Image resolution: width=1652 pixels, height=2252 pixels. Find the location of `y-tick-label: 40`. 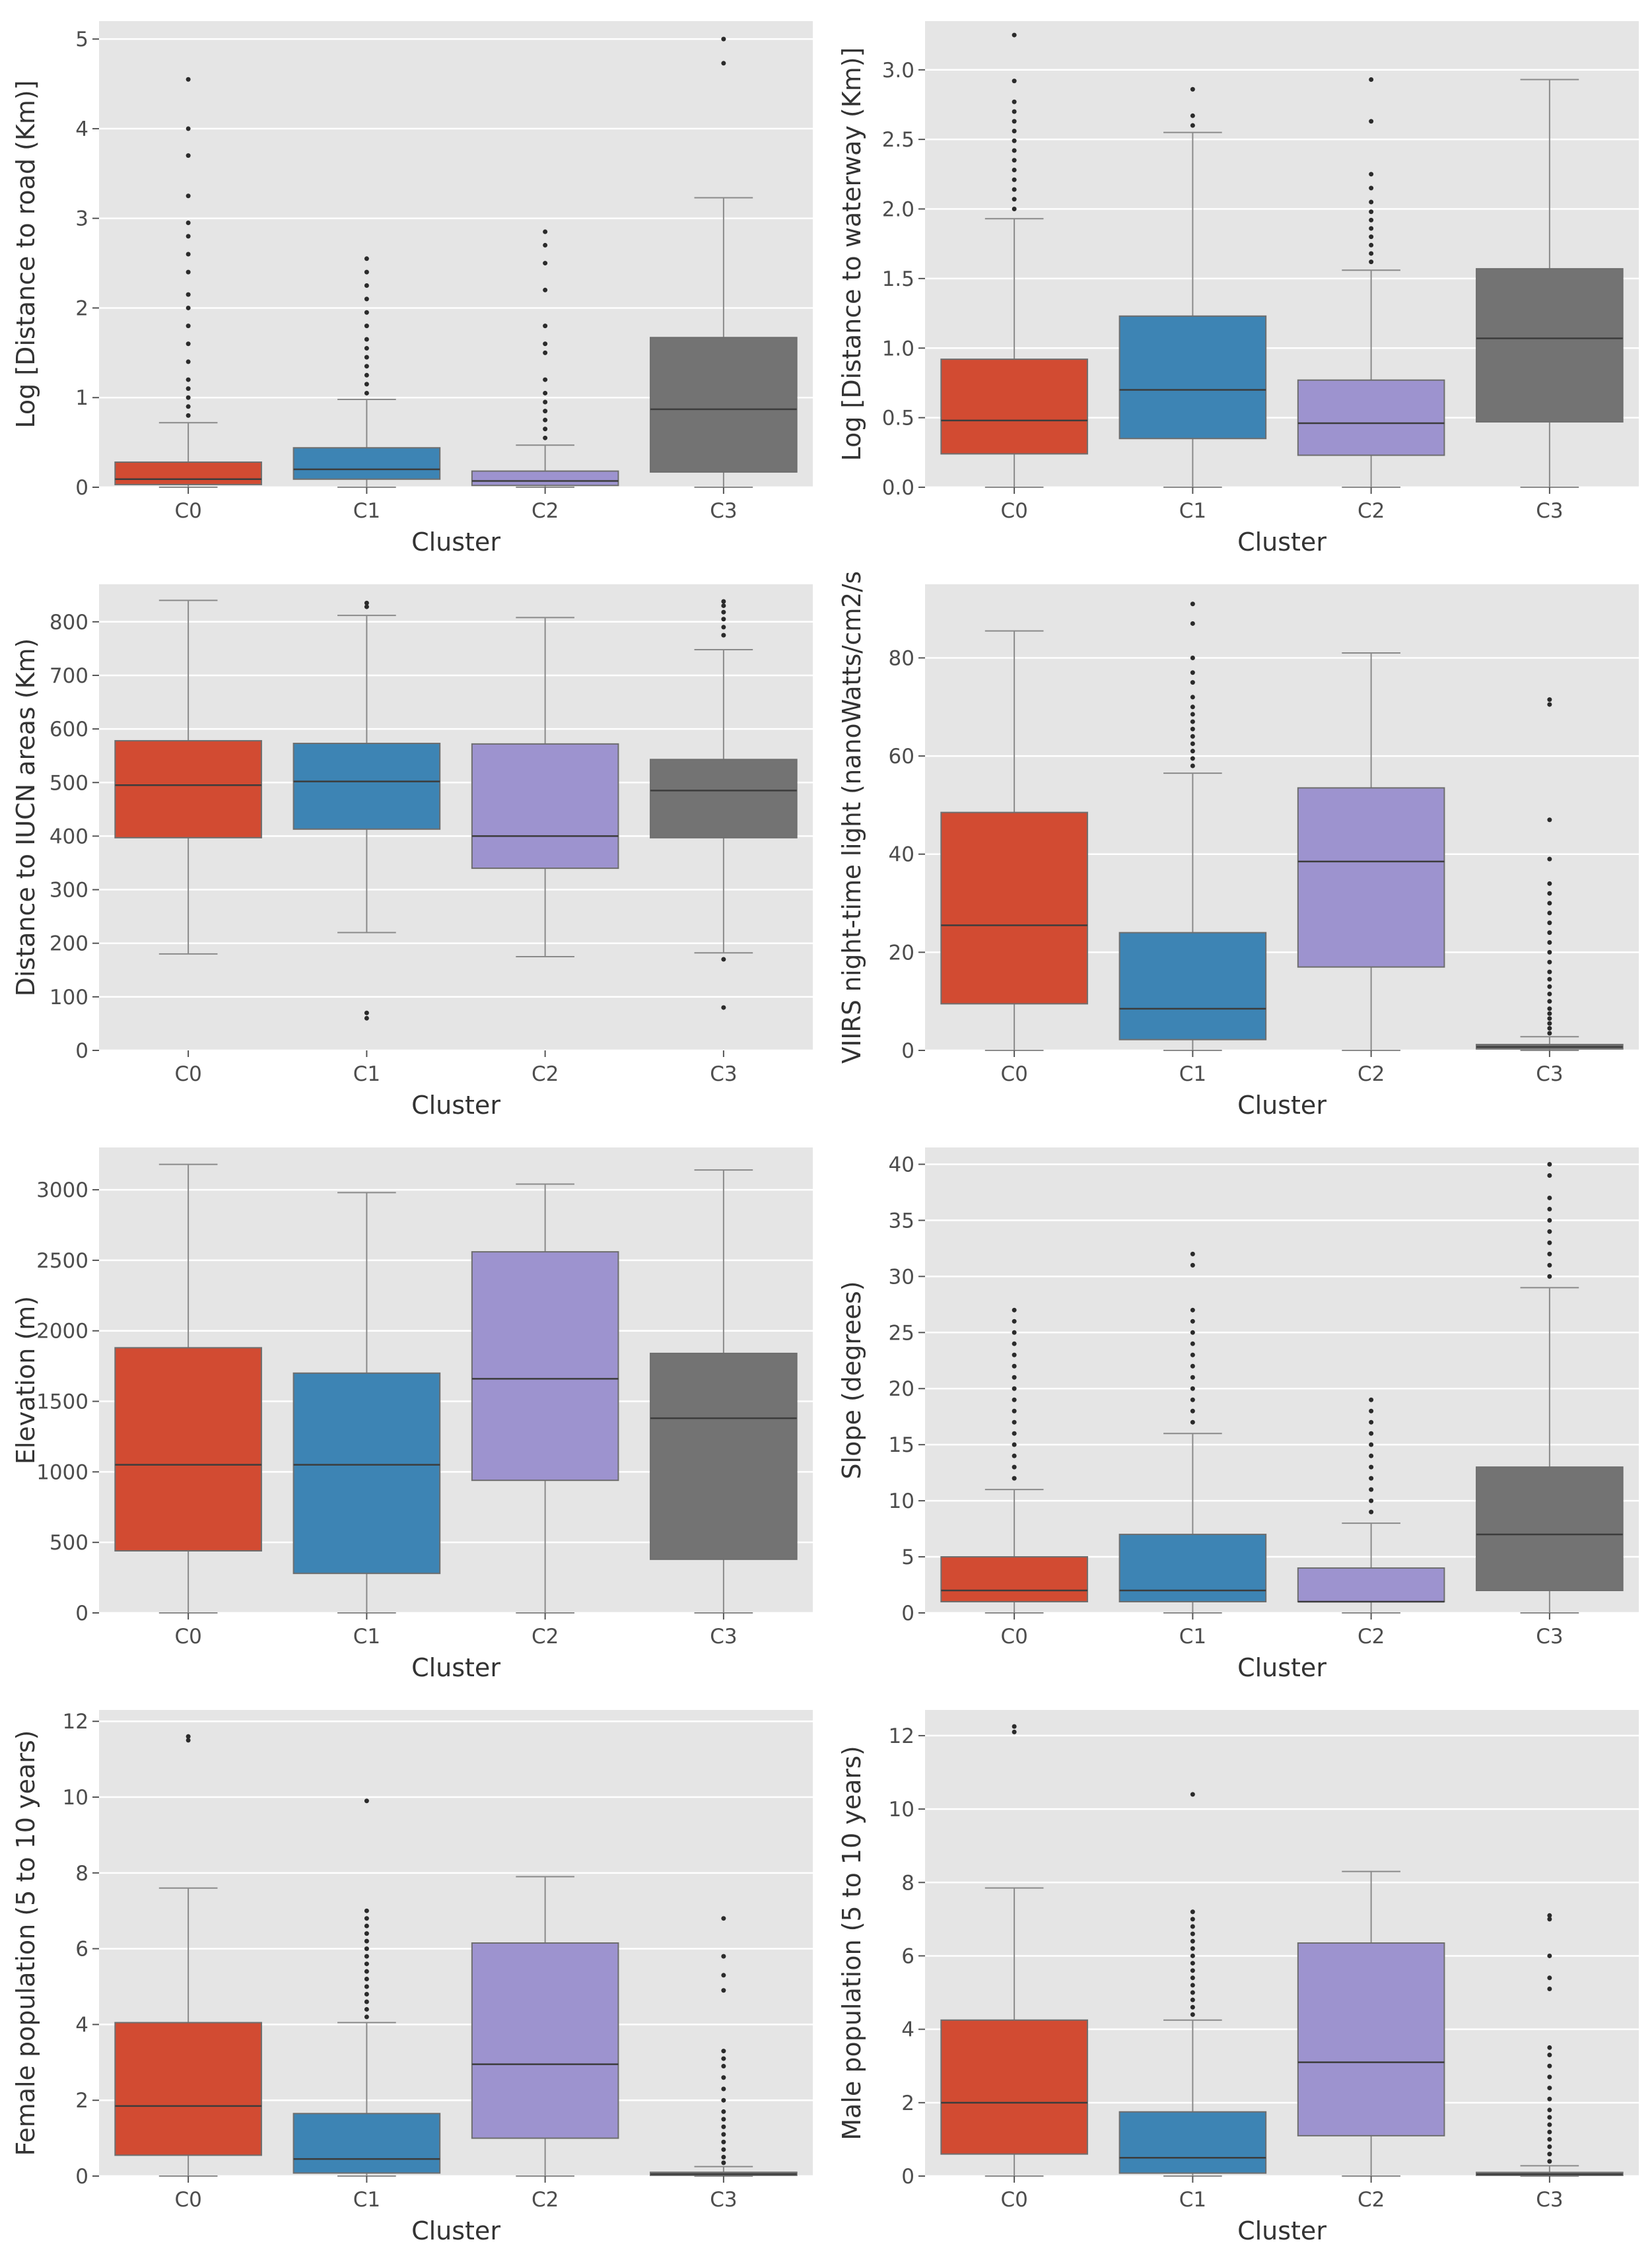

y-tick-label: 40 is located at coordinates (901, 855).